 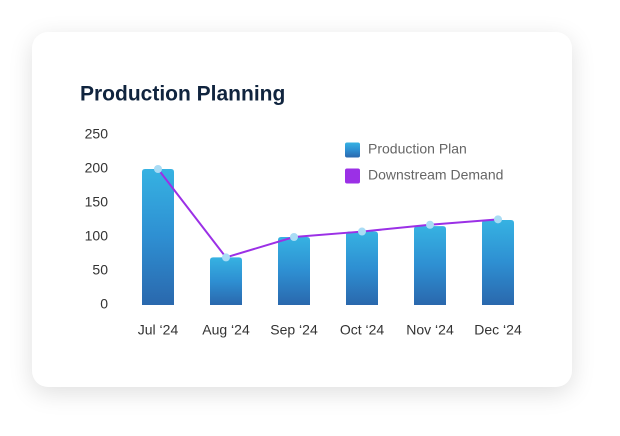 What do you see at coordinates (294, 330) in the screenshot?
I see `x-tick-label: Sep ‘24` at bounding box center [294, 330].